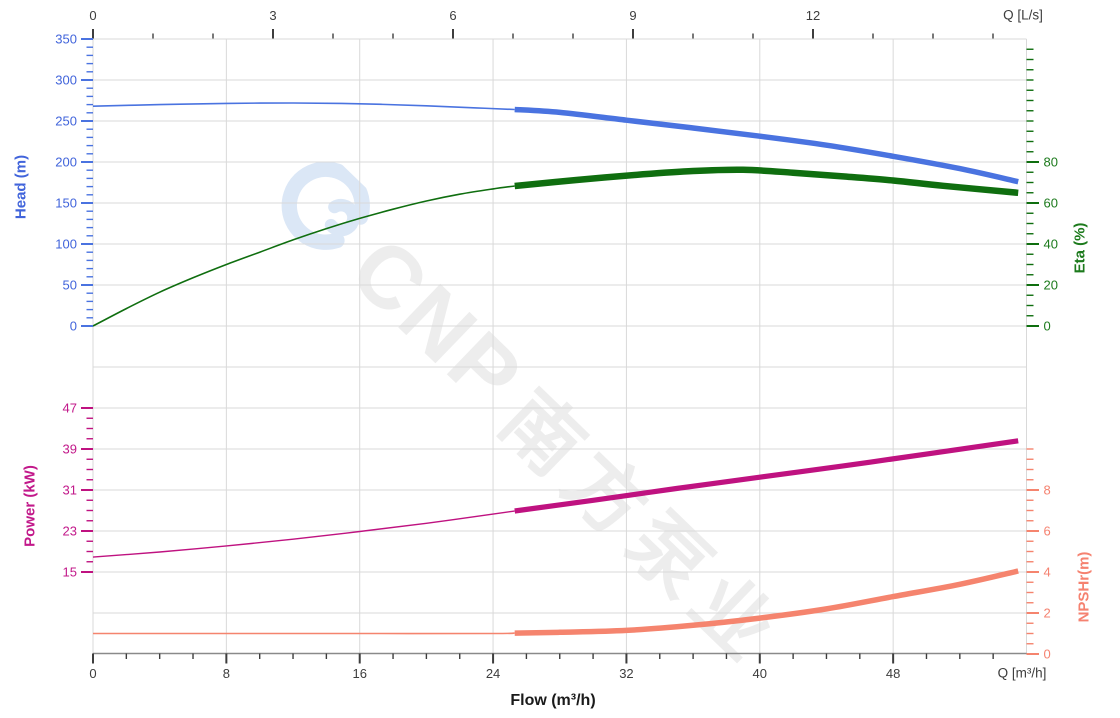  I want to click on npshr-curve, so click(556, 602).